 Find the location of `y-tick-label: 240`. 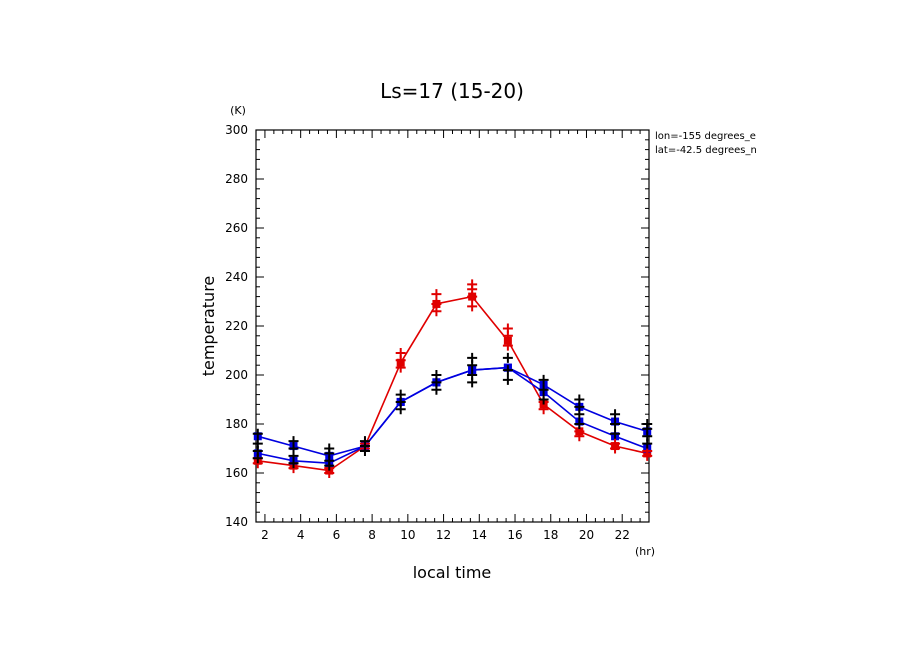

y-tick-label: 240 is located at coordinates (236, 277).